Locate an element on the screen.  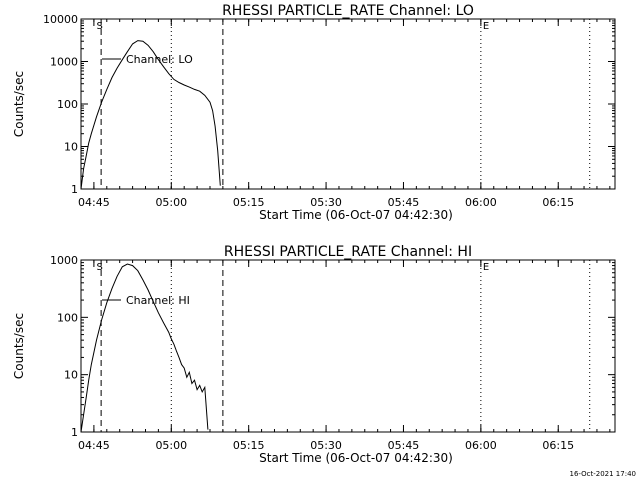
chart-title: RHESSI PARTICLE_RATE Channel: LO is located at coordinates (348, 11).